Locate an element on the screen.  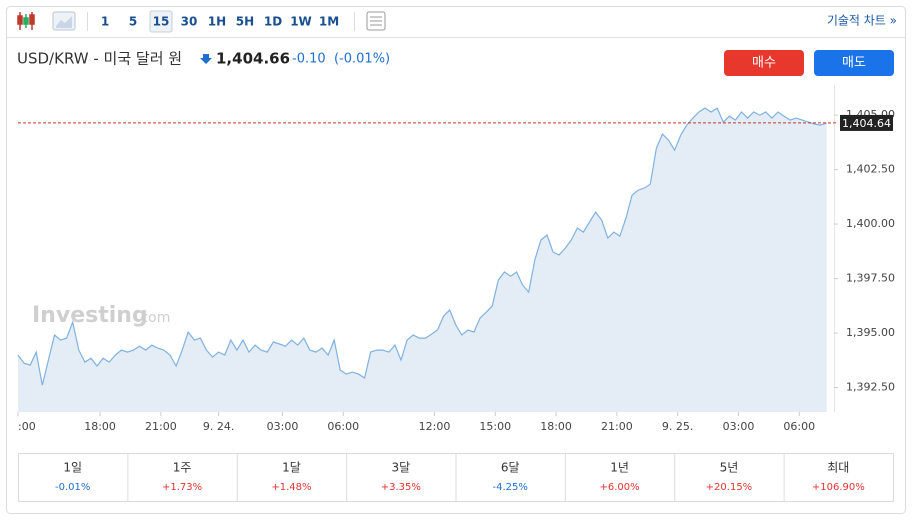
period-change: -4.25% is located at coordinates (509, 487).